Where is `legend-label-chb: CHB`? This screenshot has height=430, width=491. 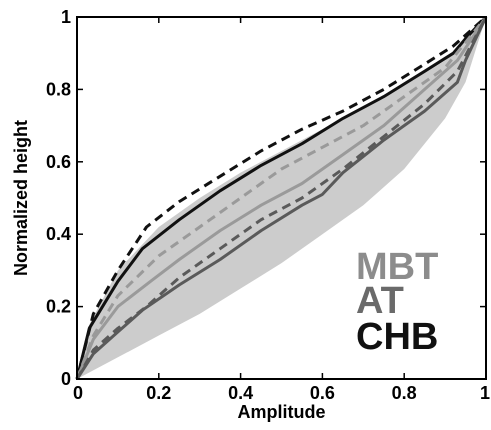
legend-label-chb: CHB is located at coordinates (397, 337).